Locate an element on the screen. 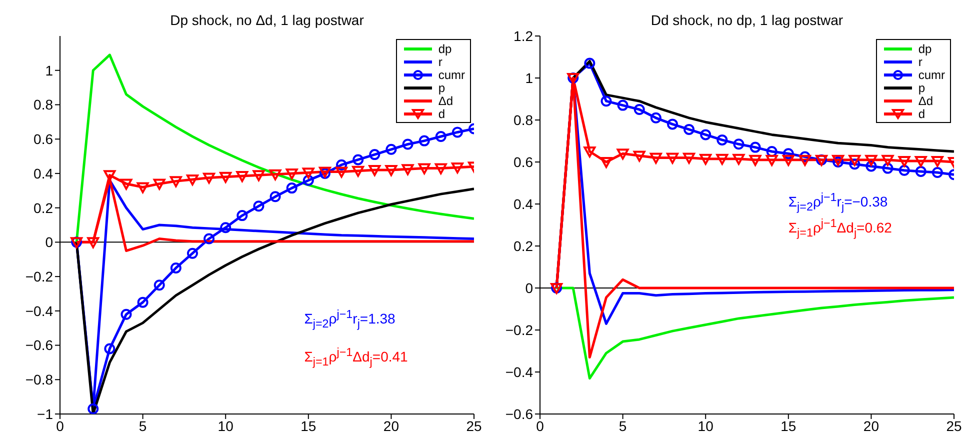  y-tick-label: 1.2 is located at coordinates (524, 36).